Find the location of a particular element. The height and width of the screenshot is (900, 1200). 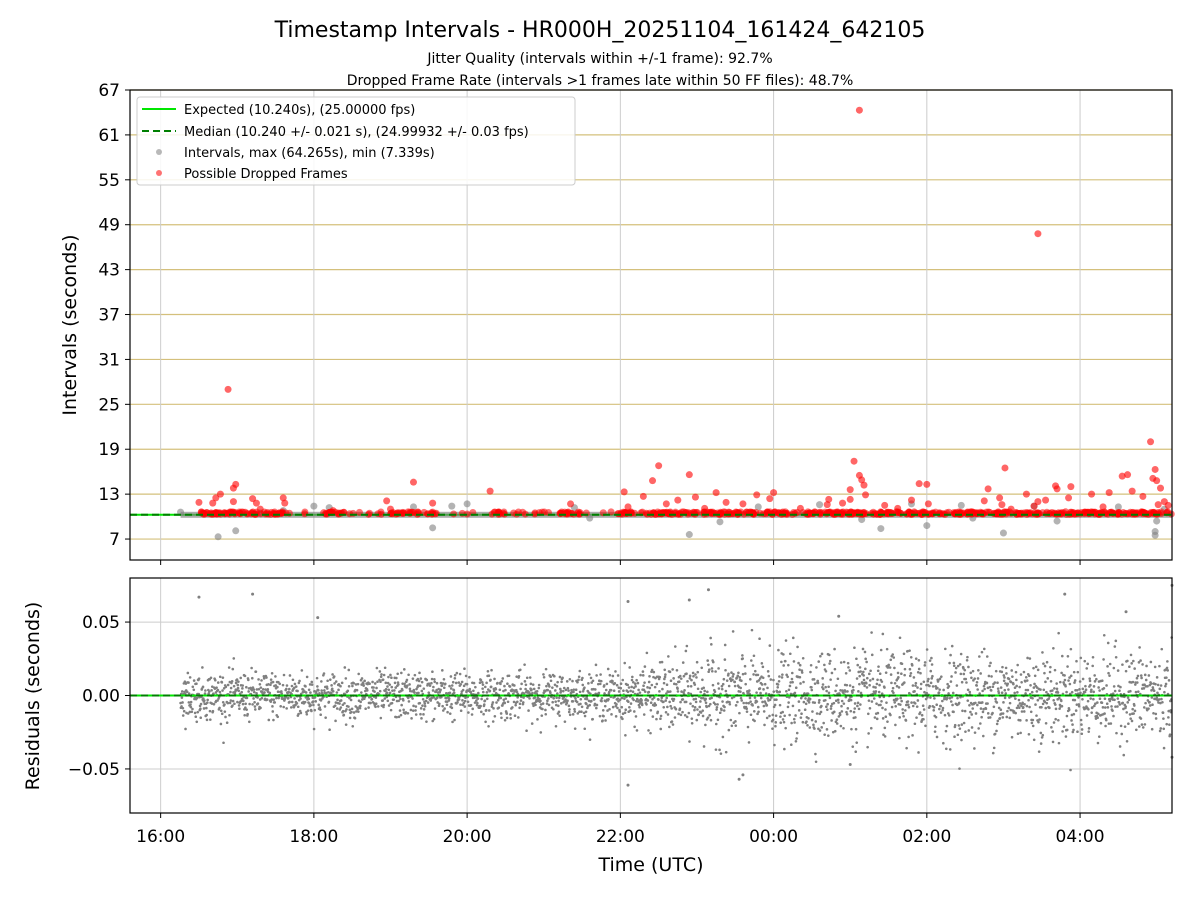

top-y-tick-label: 31 is located at coordinates (109, 360).